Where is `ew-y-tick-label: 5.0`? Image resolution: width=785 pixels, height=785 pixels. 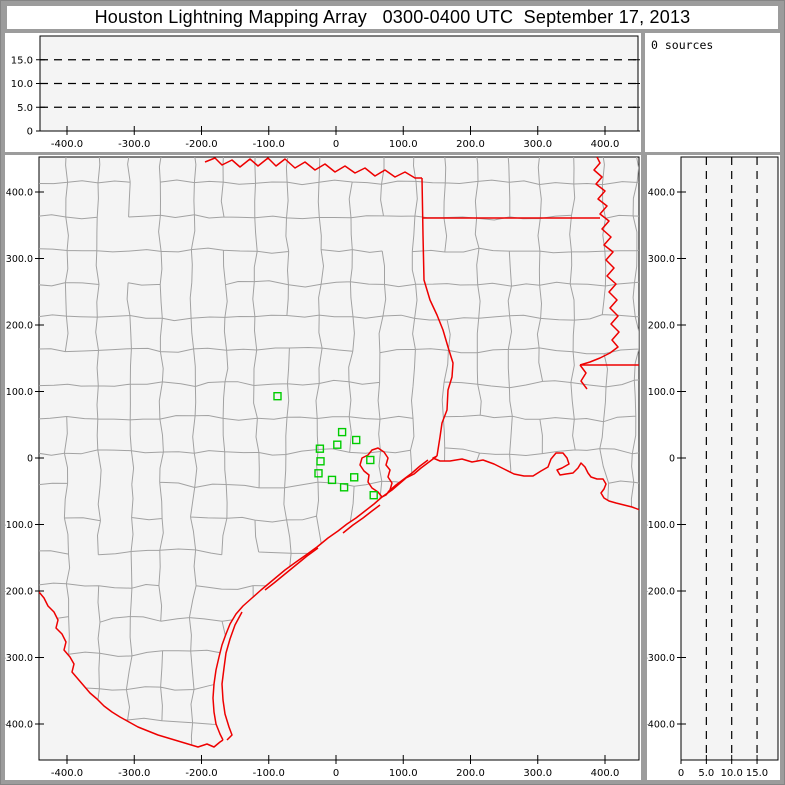
ew-y-tick-label: 5.0 is located at coordinates (25, 108).